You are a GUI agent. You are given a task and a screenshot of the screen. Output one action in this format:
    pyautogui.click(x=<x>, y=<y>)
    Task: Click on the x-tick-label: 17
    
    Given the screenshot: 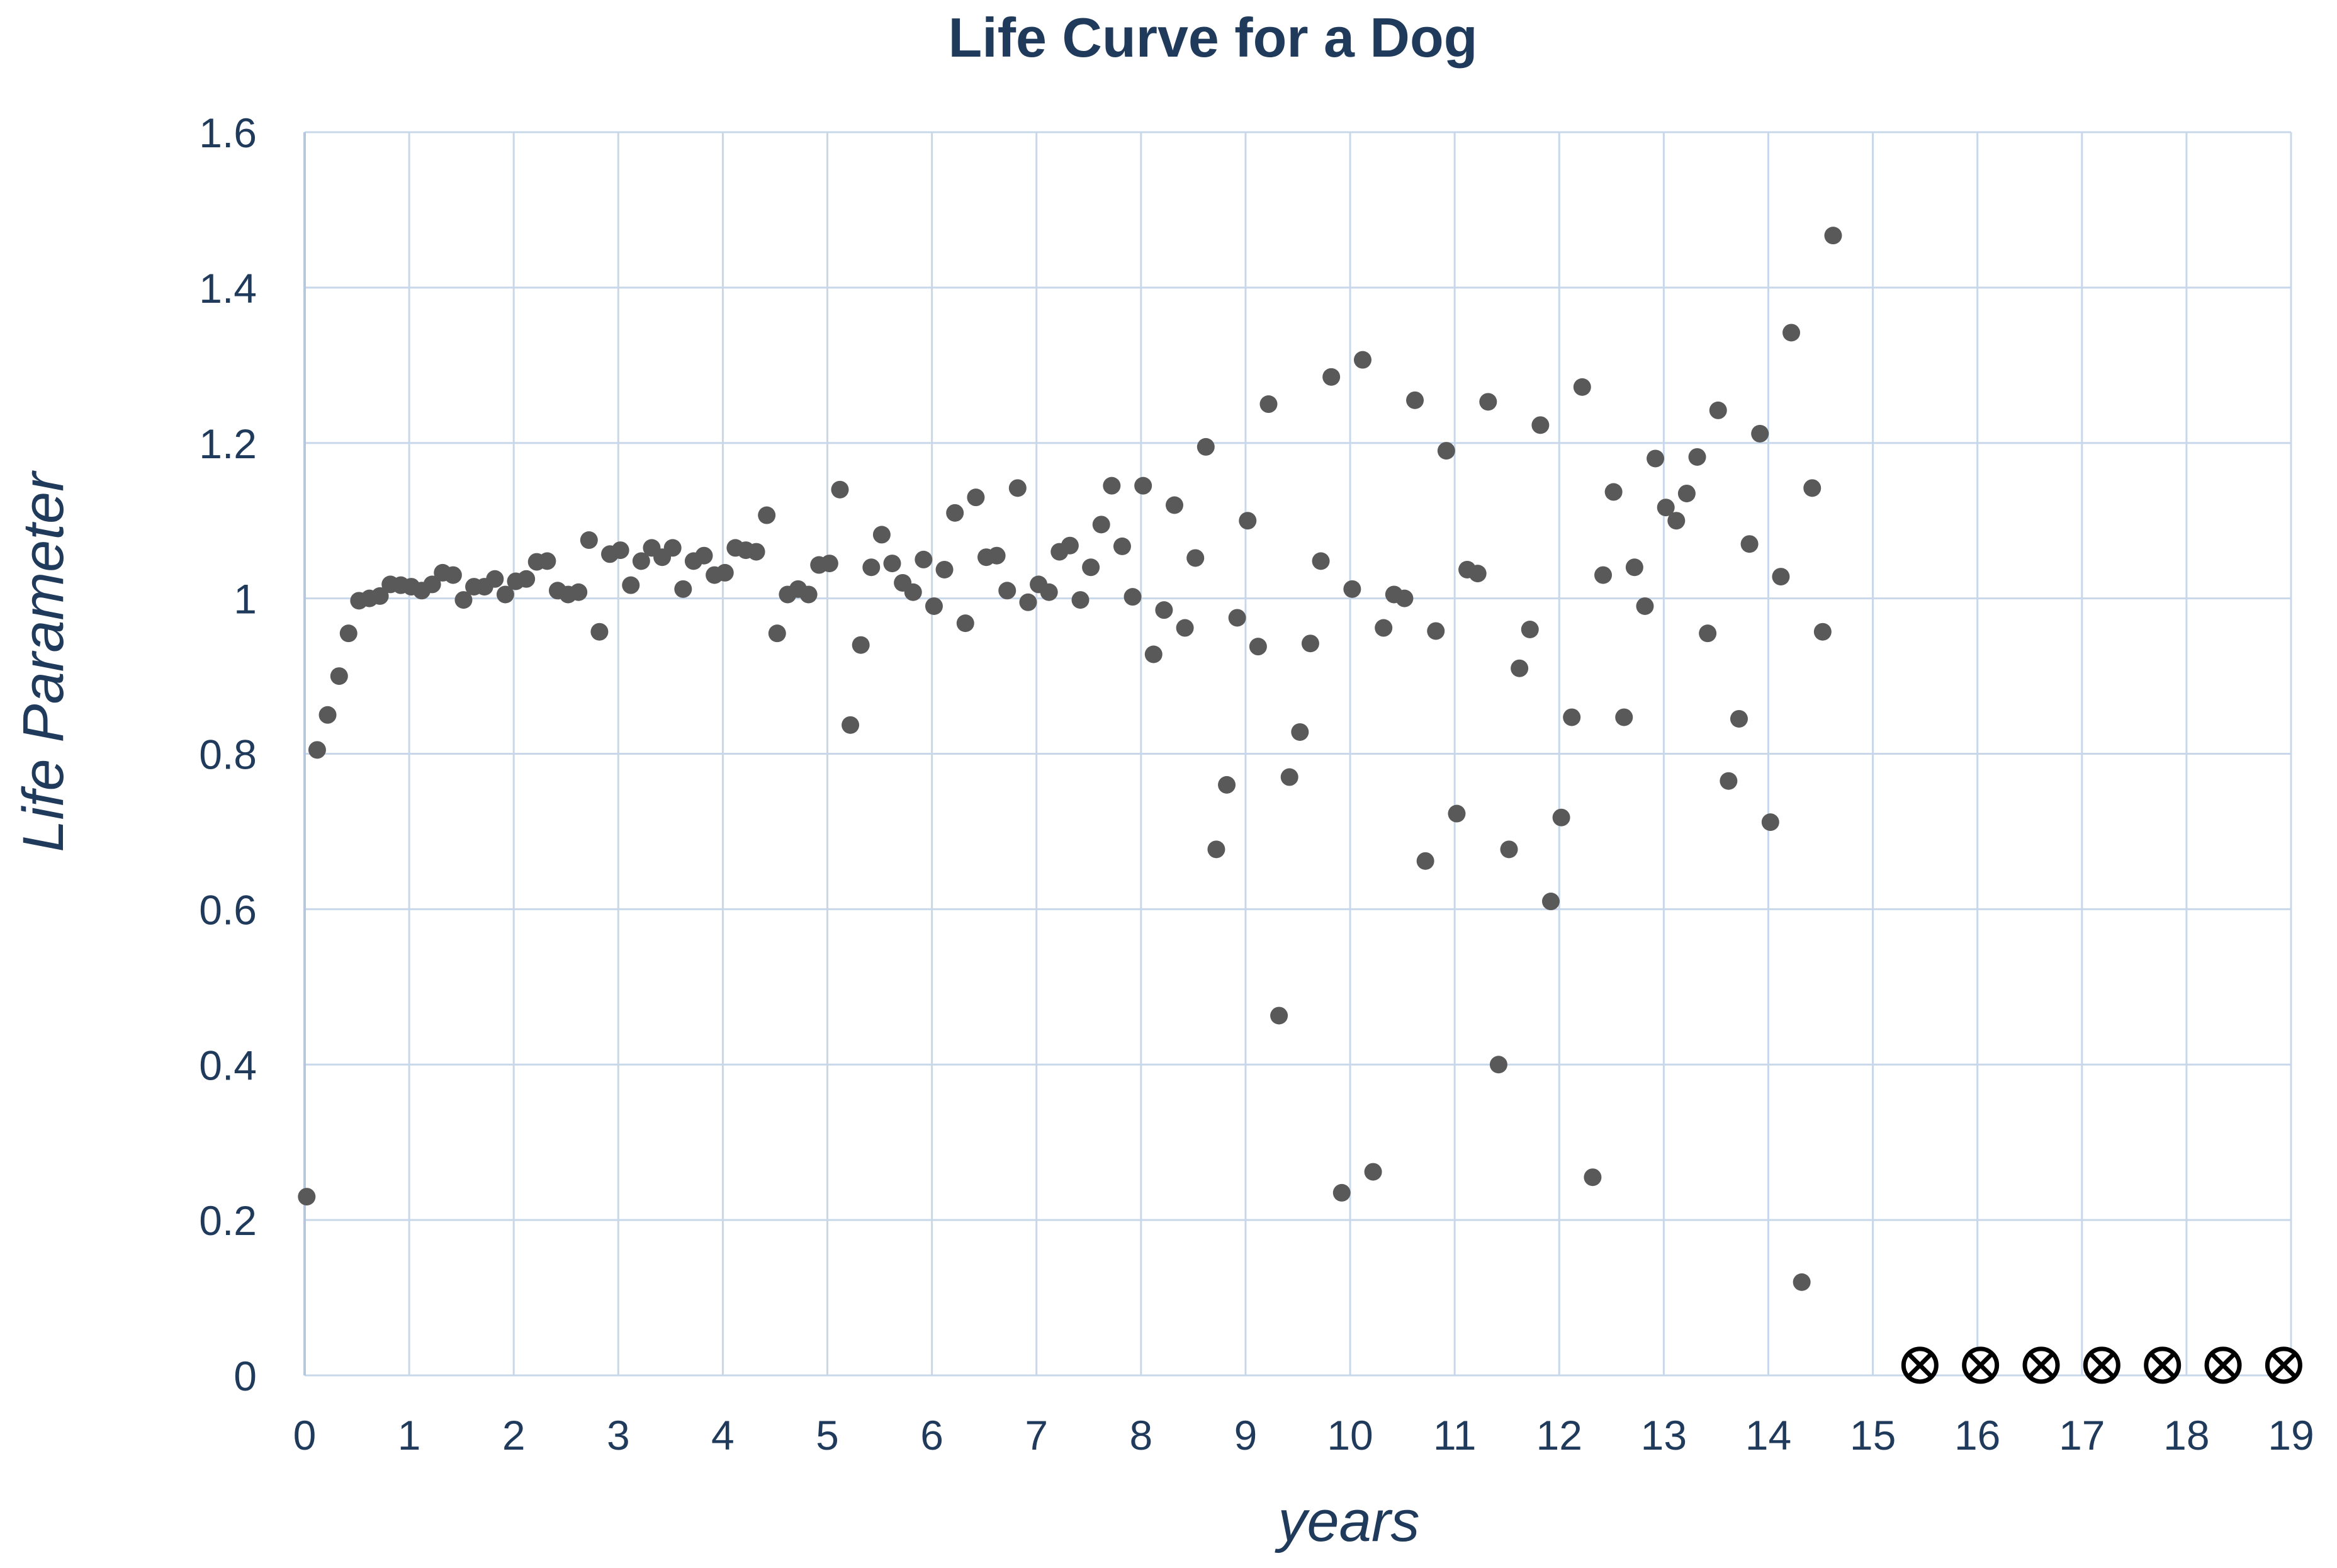 What is the action you would take?
    pyautogui.click(x=2082, y=1435)
    